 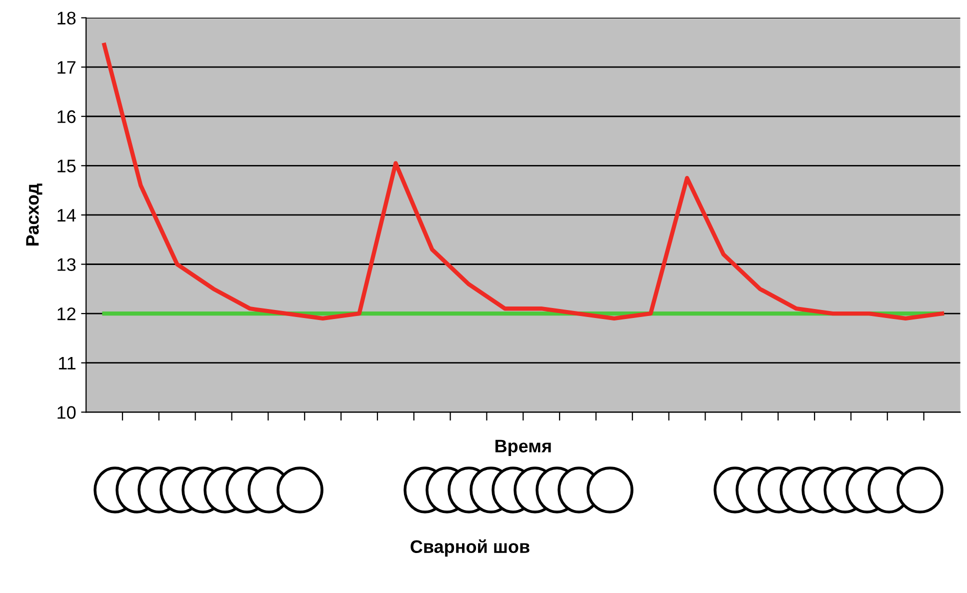 I want to click on y-tick-label: 12, so click(x=67, y=313).